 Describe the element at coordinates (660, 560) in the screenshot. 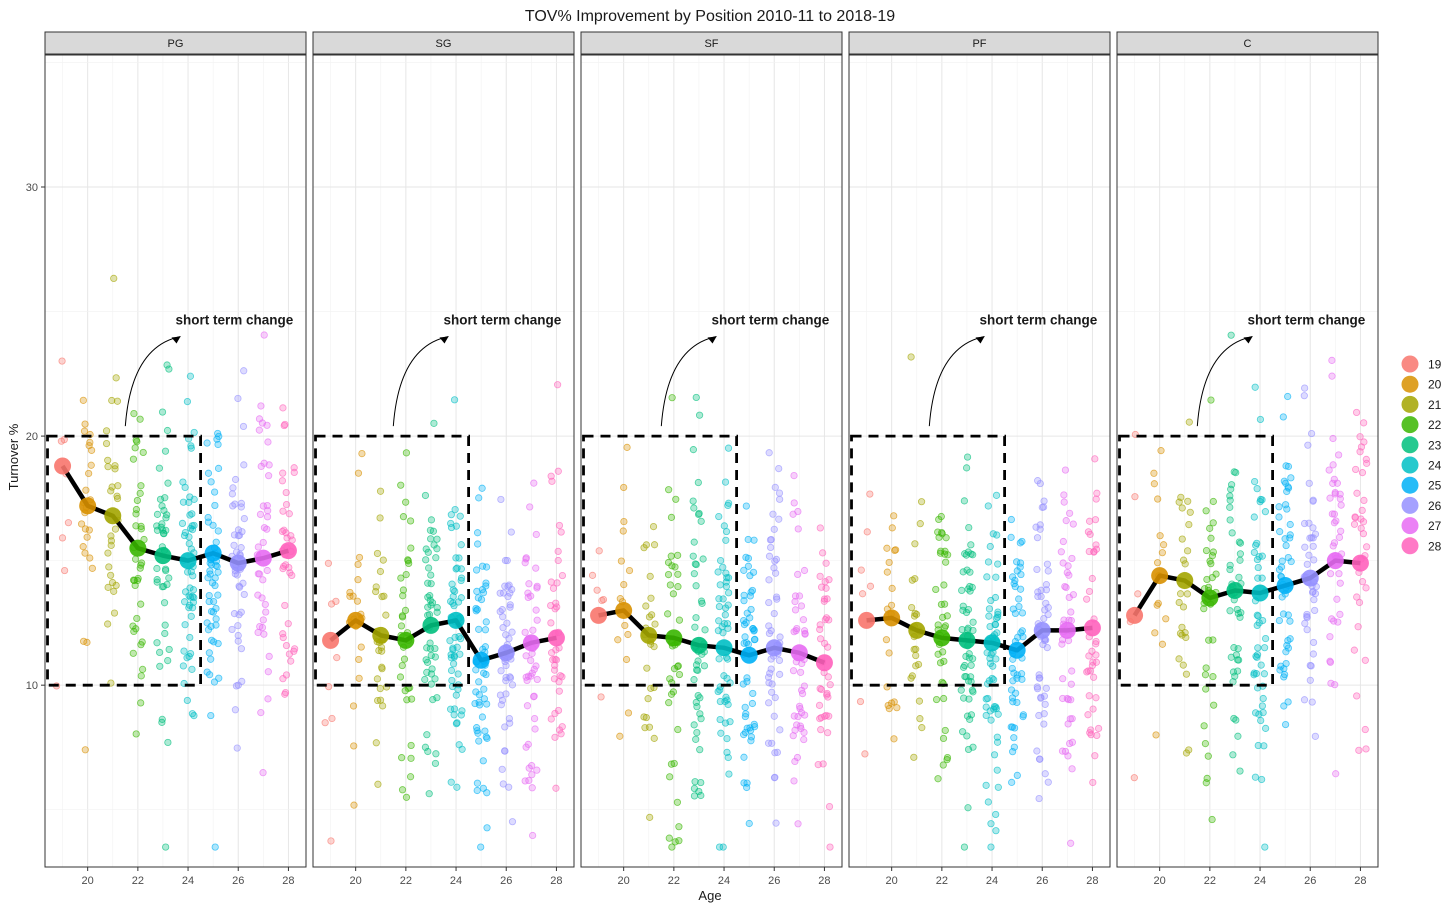

I see `annotation-box` at that location.